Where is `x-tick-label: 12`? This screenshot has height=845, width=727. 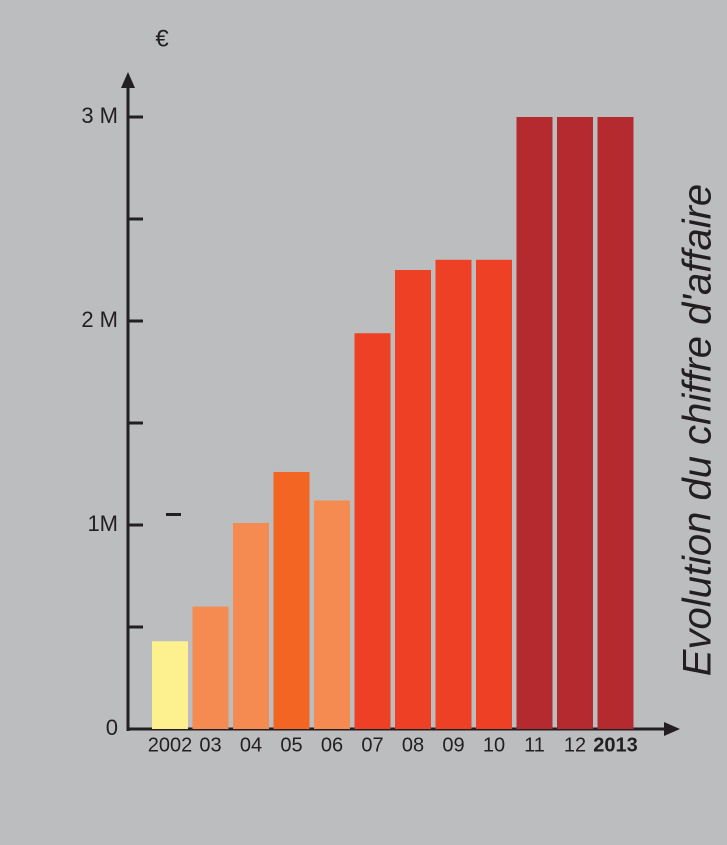
x-tick-label: 12 is located at coordinates (575, 745).